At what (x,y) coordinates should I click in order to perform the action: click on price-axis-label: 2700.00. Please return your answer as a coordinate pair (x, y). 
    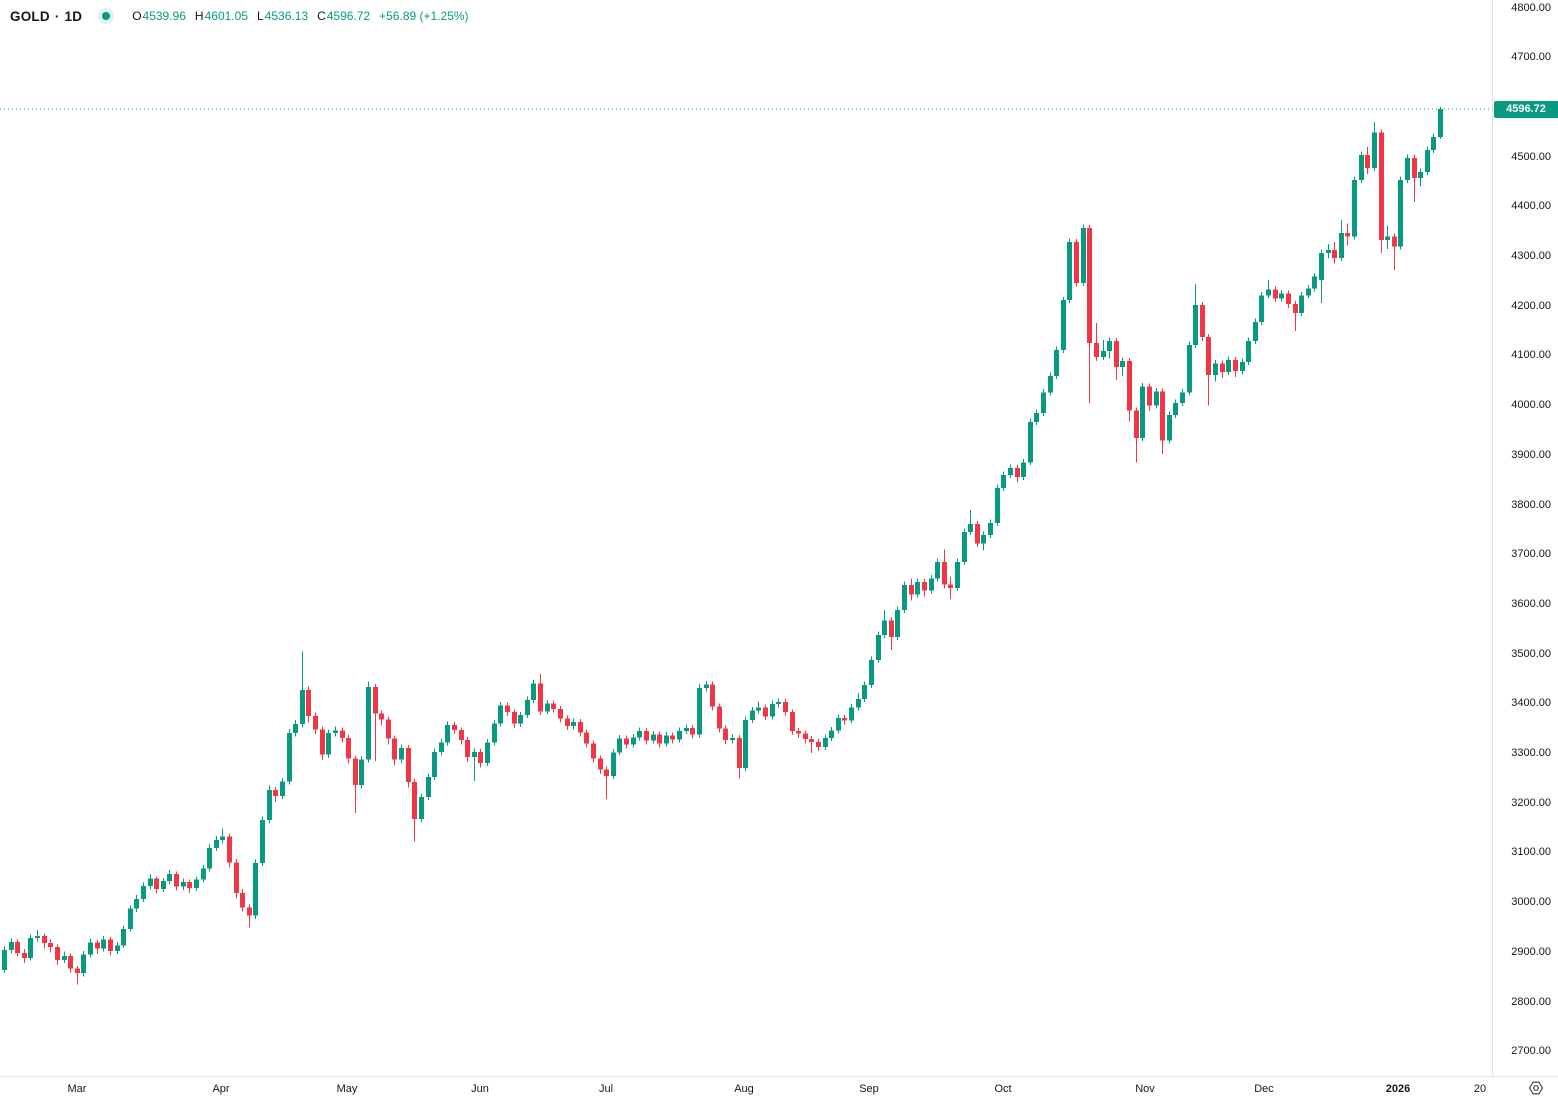
    Looking at the image, I should click on (1531, 1051).